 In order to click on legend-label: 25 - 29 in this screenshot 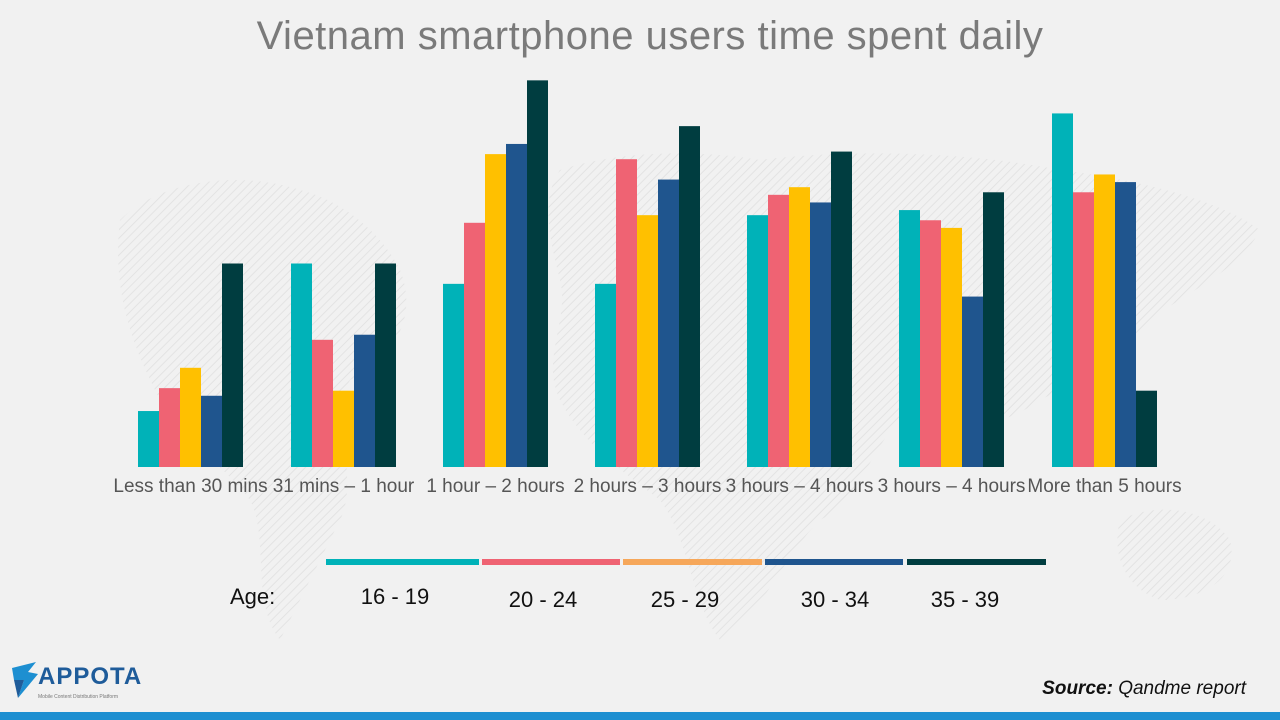, I will do `click(685, 599)`.